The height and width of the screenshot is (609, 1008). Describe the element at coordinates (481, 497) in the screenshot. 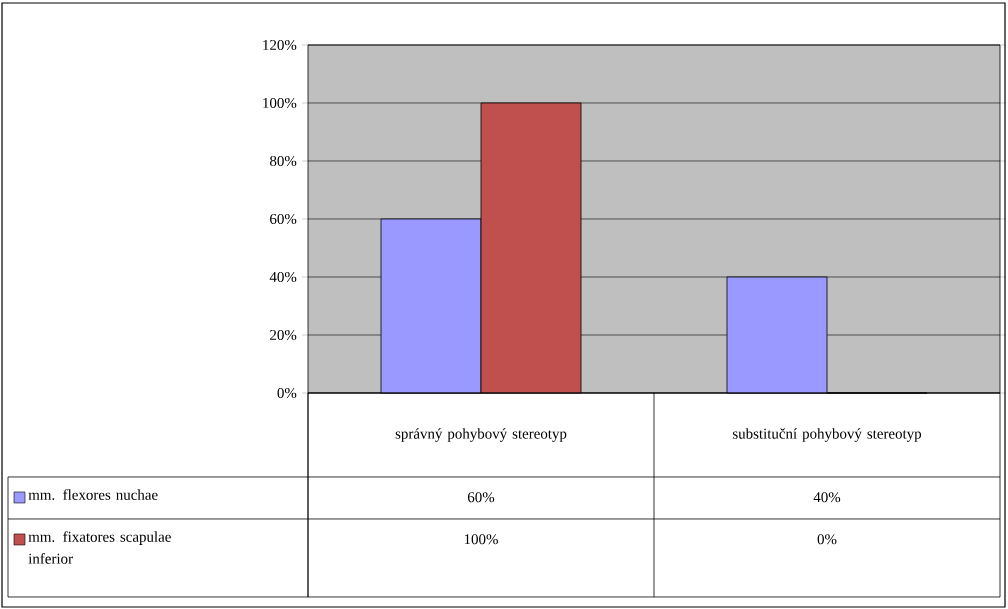

I see `data-label: 60%` at that location.